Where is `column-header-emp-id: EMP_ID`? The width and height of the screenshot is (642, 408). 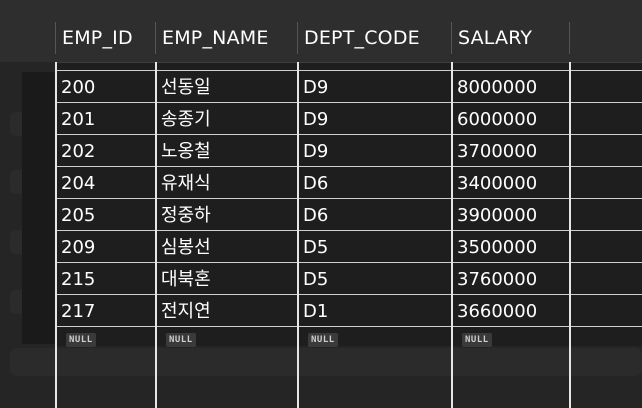 column-header-emp-id: EMP_ID is located at coordinates (97, 38).